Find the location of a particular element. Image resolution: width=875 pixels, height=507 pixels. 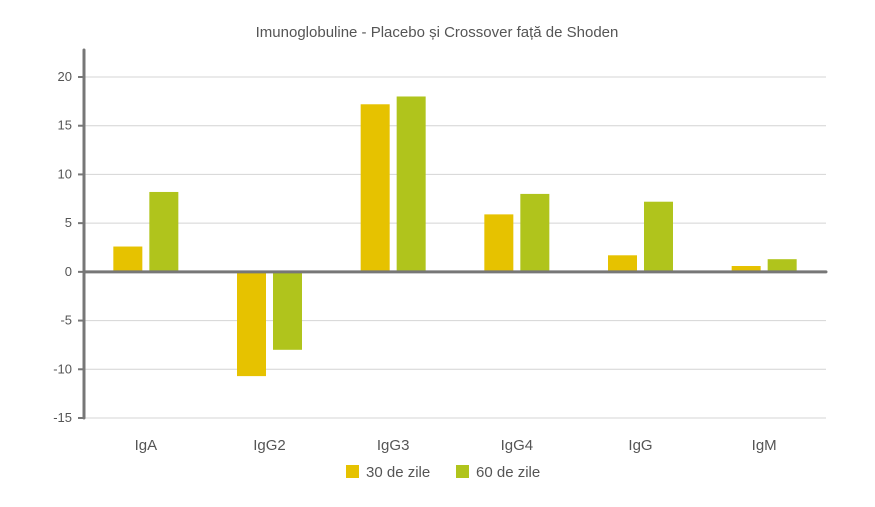

y-tick-label: 20 is located at coordinates (65, 76).